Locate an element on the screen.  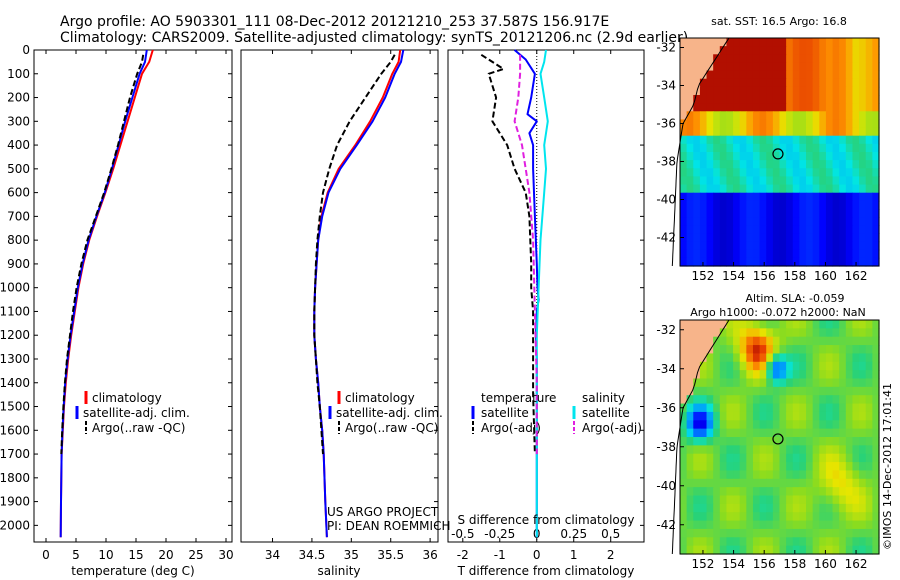
series-s-satellite is located at coordinates (542, 293).